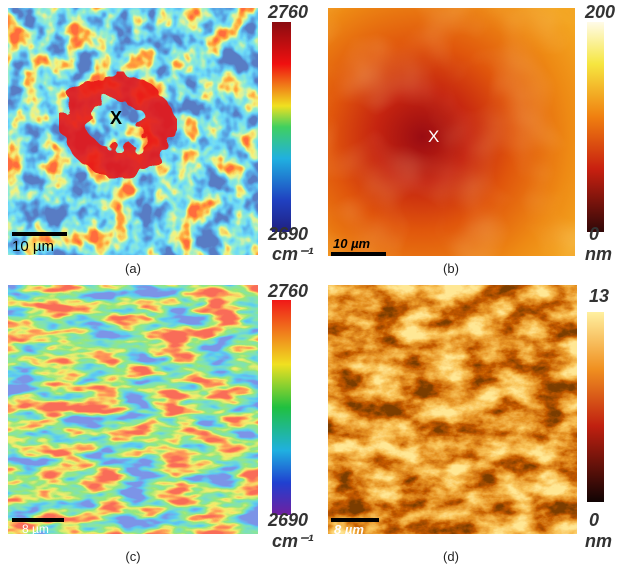 This screenshot has height=571, width=618. Describe the element at coordinates (451, 268) in the screenshot. I see `panel-label: (b)` at that location.